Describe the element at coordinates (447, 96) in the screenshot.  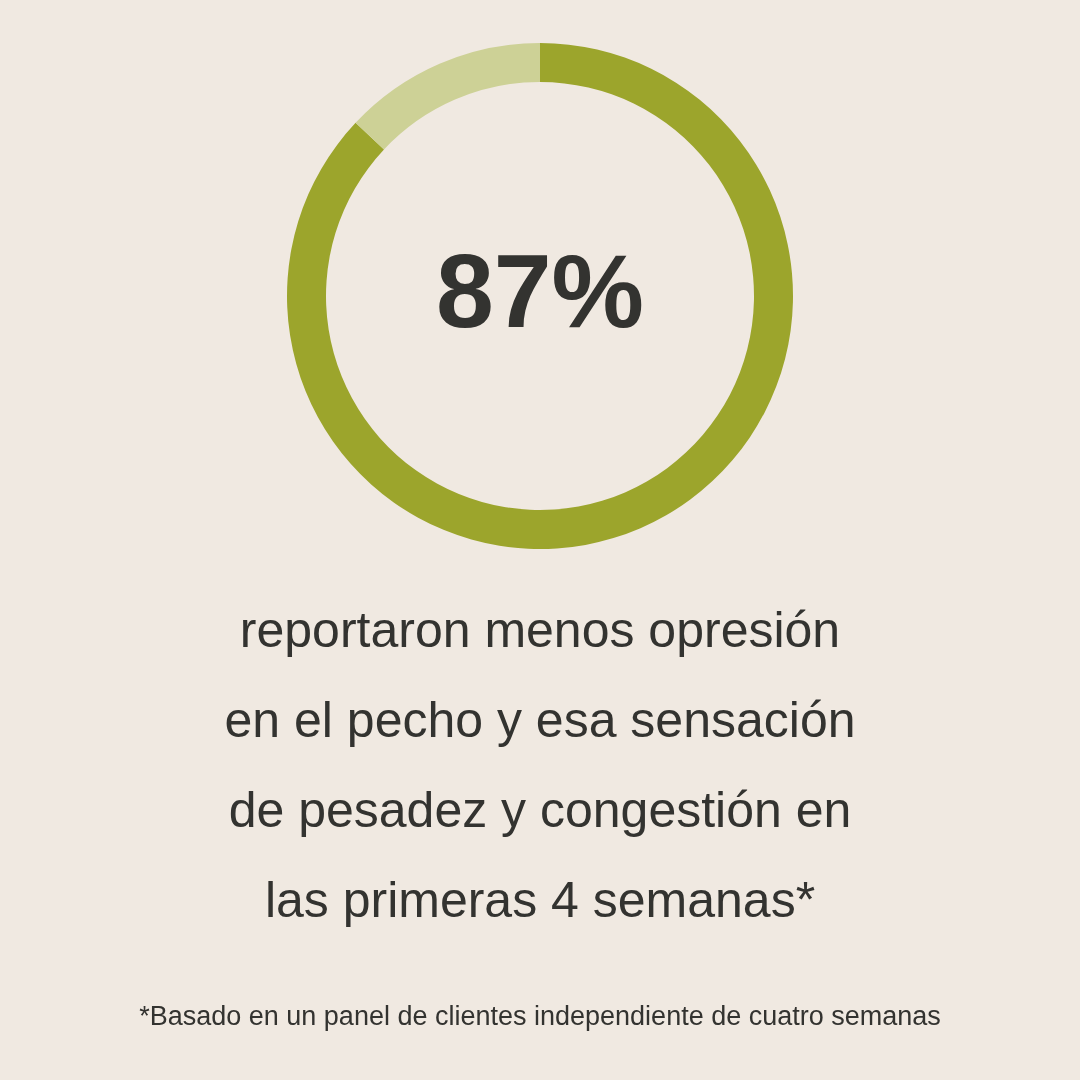
I see `donut-slice` at that location.